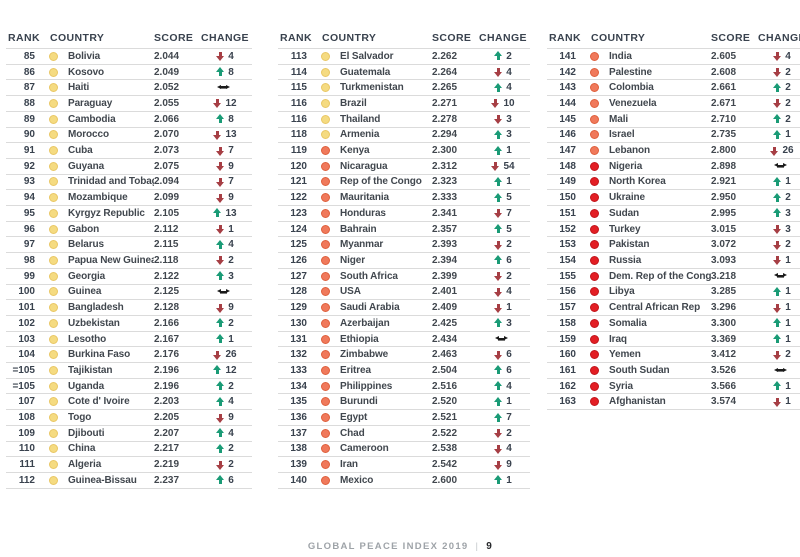 This screenshot has height=557, width=800. Describe the element at coordinates (724, 213) in the screenshot. I see `score-value: 2.995` at that location.